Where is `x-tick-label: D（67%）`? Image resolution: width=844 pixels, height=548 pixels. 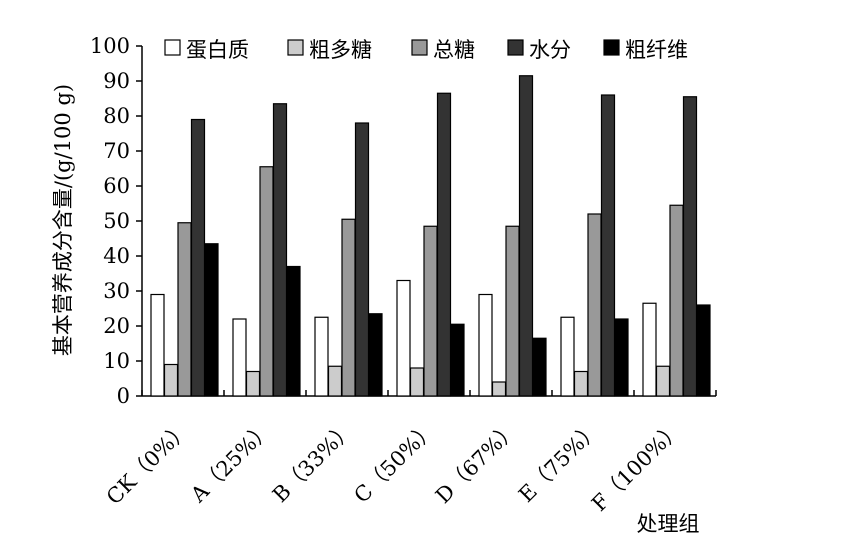 x-tick-label: D（67%） is located at coordinates (477, 463).